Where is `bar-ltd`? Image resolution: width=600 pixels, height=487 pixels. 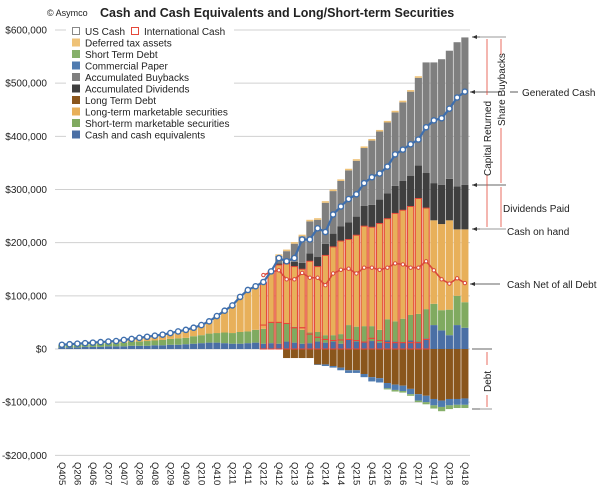 bar-ltd is located at coordinates (418, 372).